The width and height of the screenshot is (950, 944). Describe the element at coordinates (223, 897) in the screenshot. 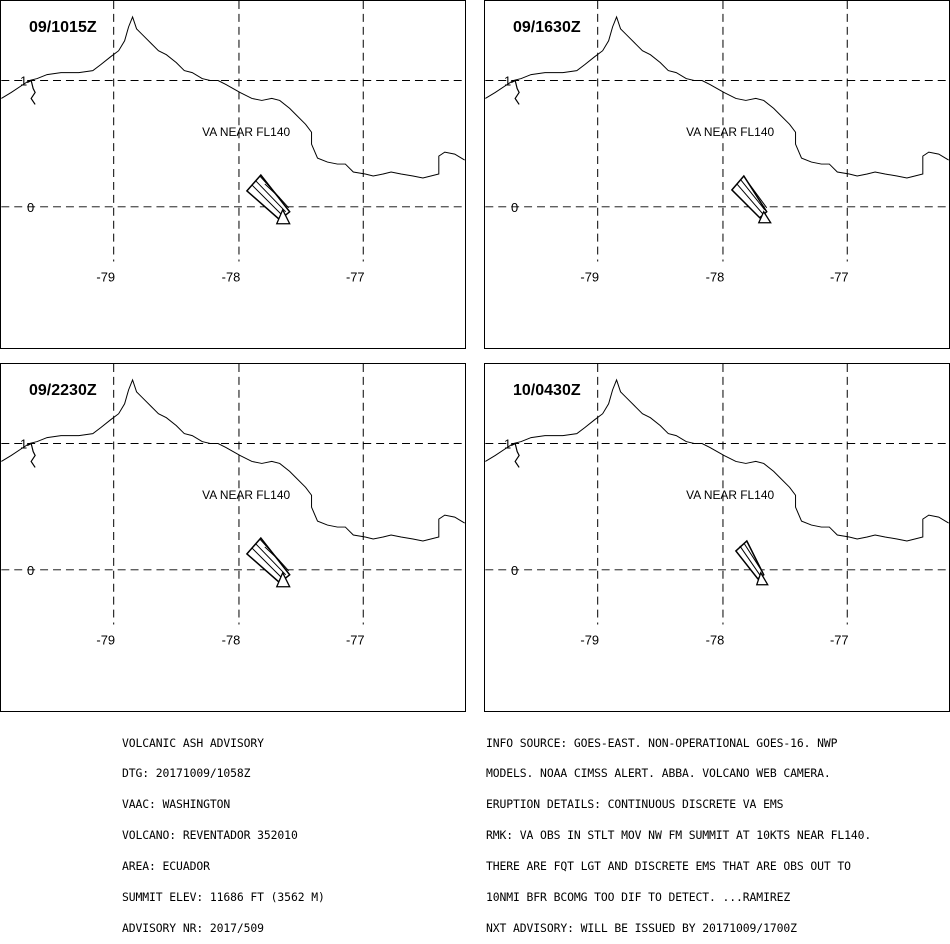

I see `advisory-line: SUMMIT ELEV: 11686 FT (3562 M)` at that location.